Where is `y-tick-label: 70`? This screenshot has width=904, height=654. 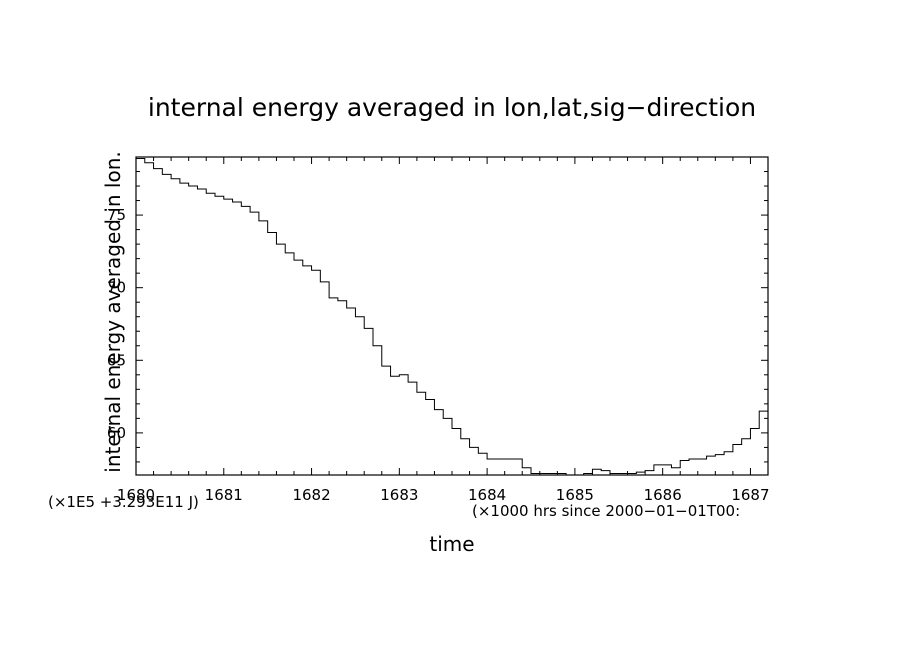 y-tick-label: 70 is located at coordinates (116, 288).